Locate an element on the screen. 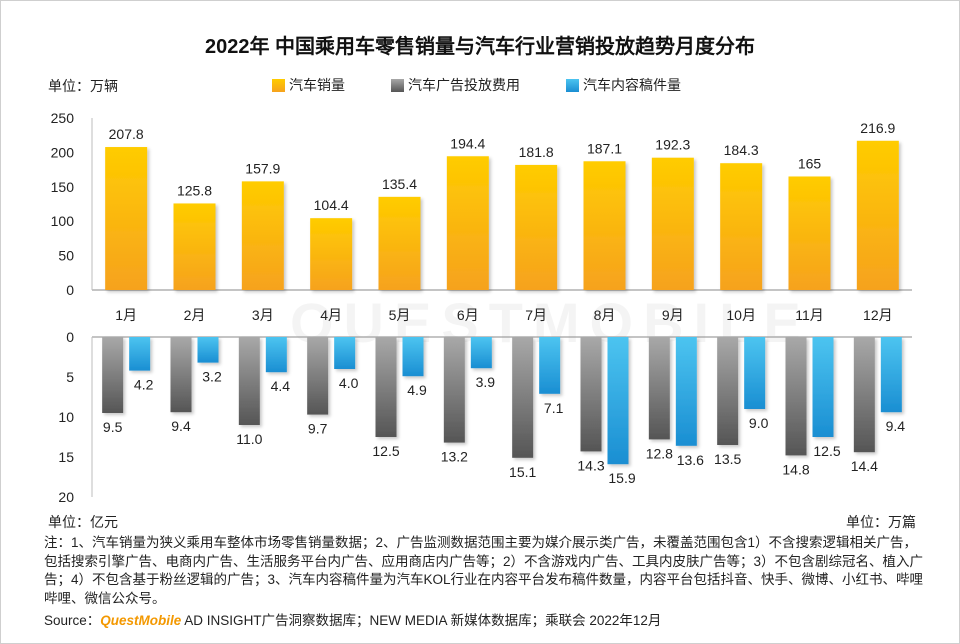 The height and width of the screenshot is (644, 960). ad-spend-data-label: 13.2 is located at coordinates (454, 457).